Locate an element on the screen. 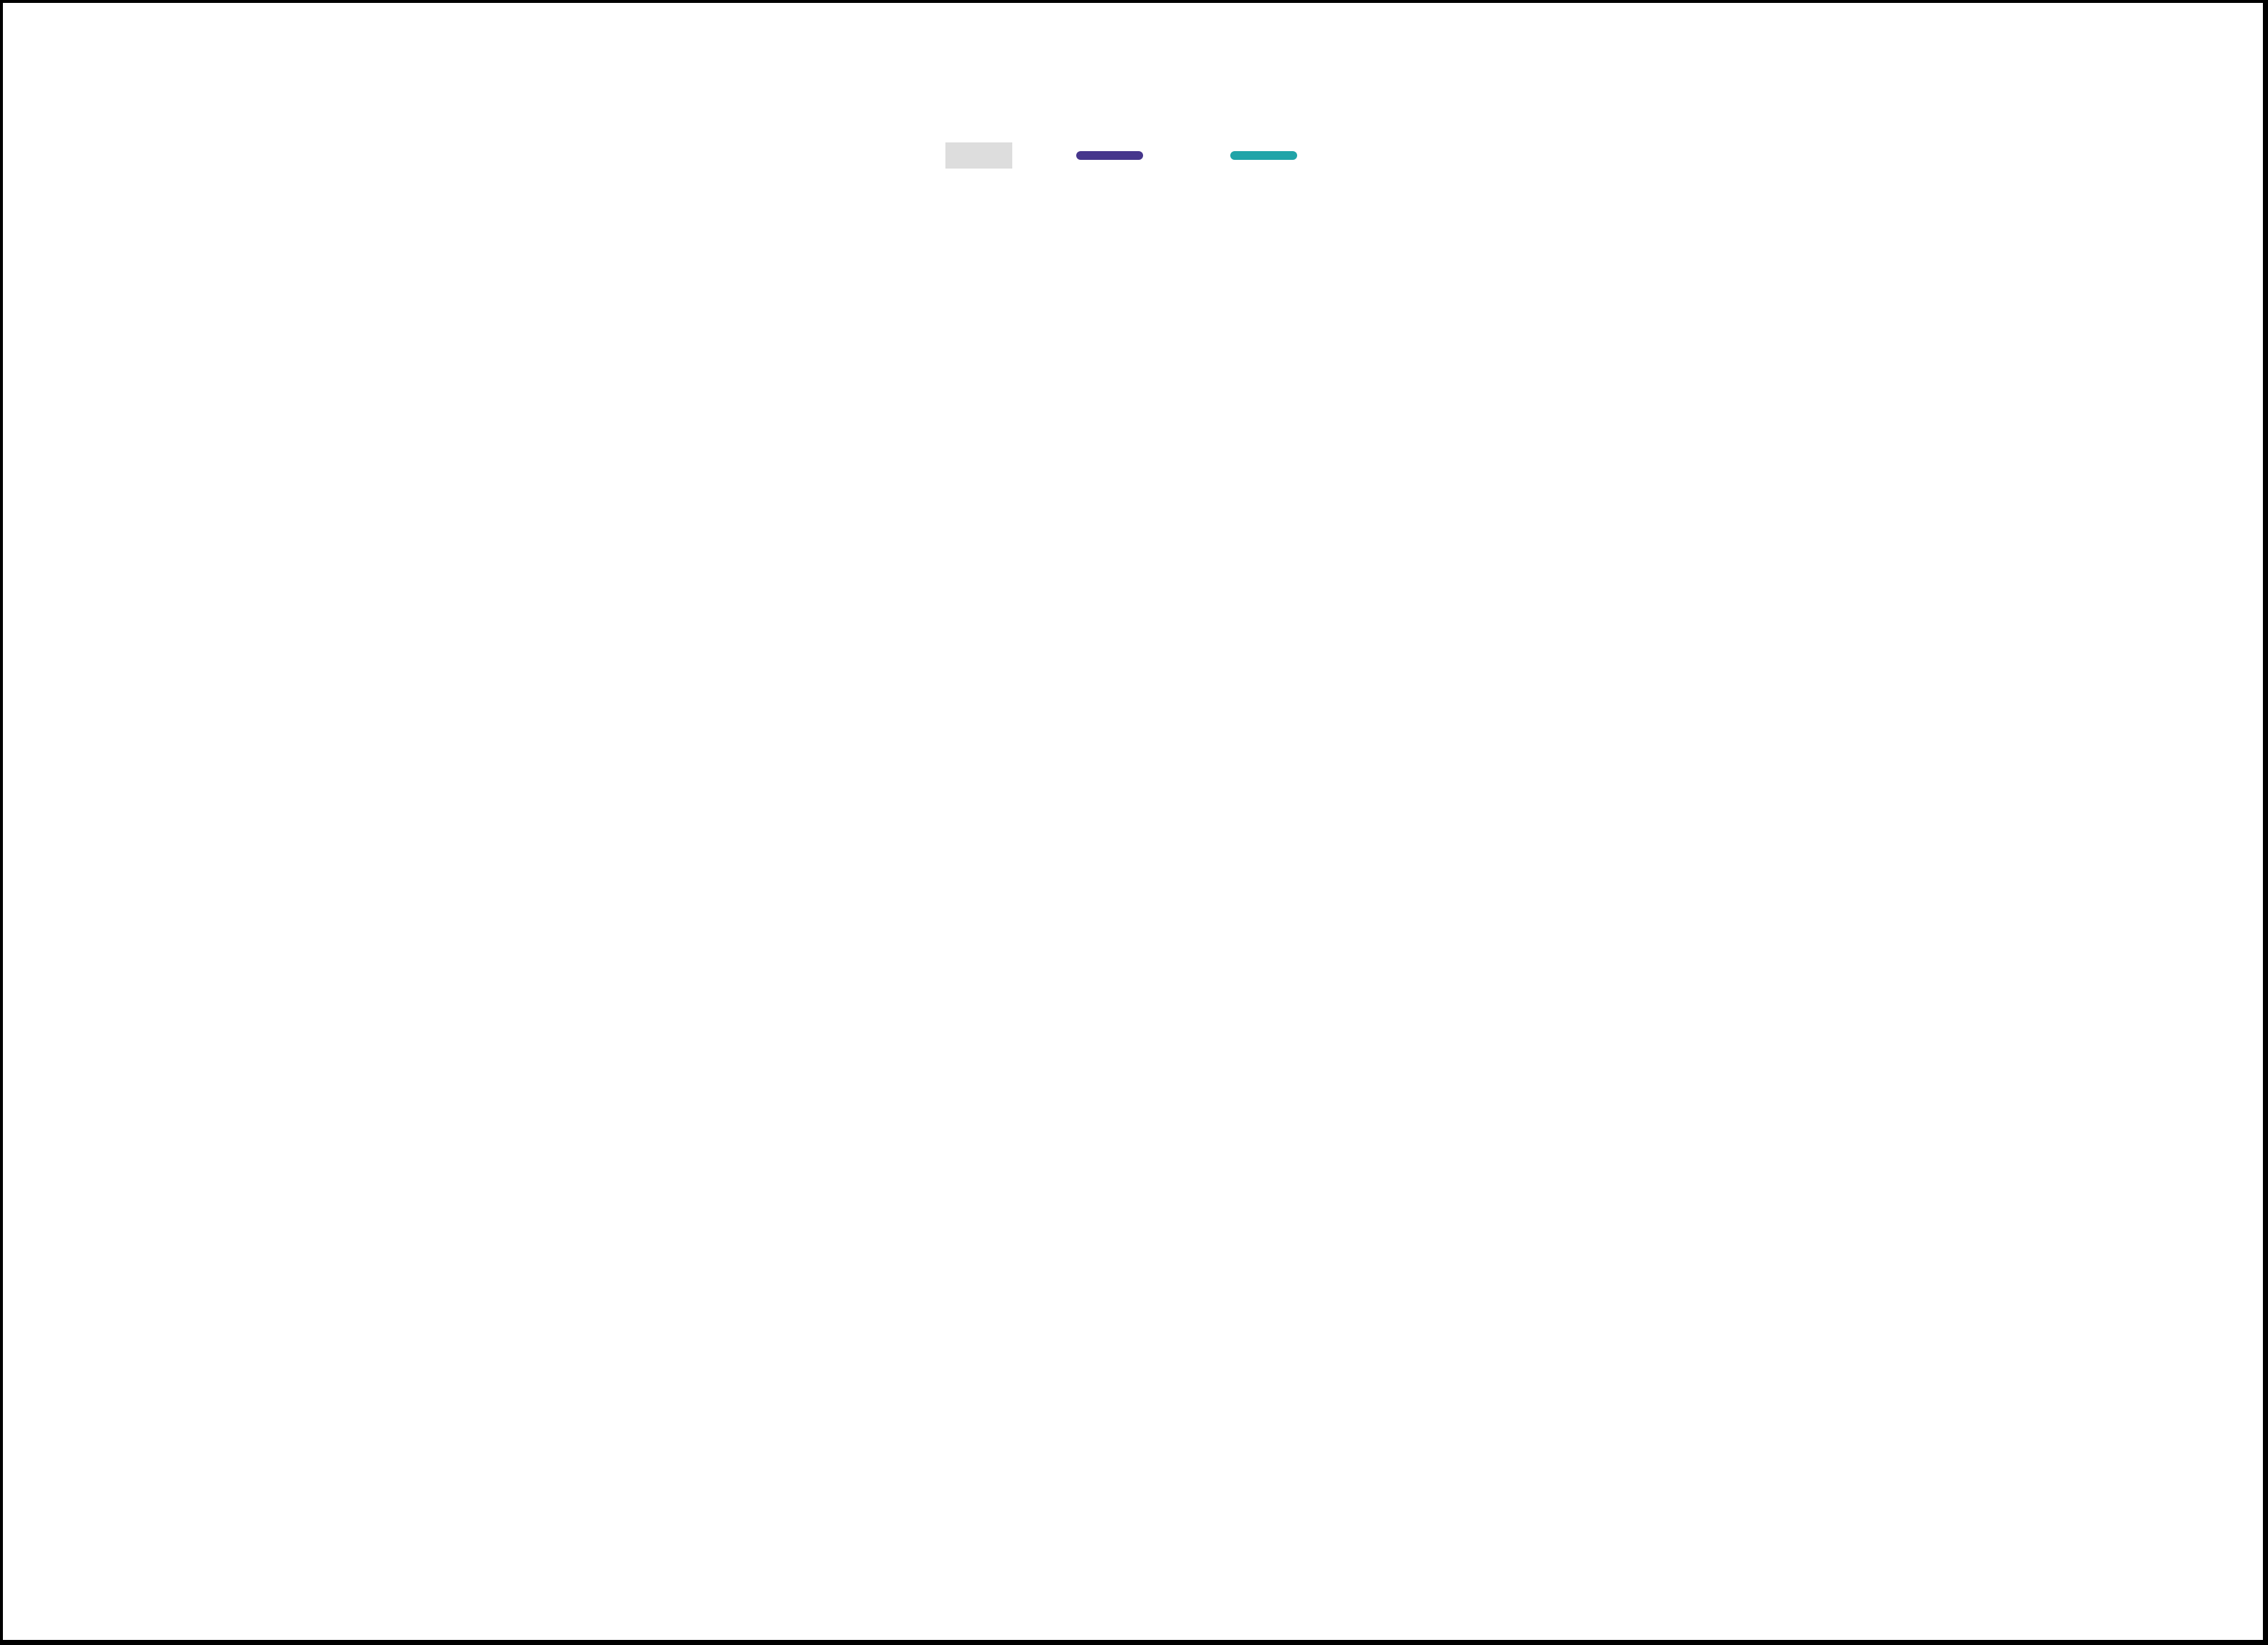  legend-item-recessions is located at coordinates (980, 155).